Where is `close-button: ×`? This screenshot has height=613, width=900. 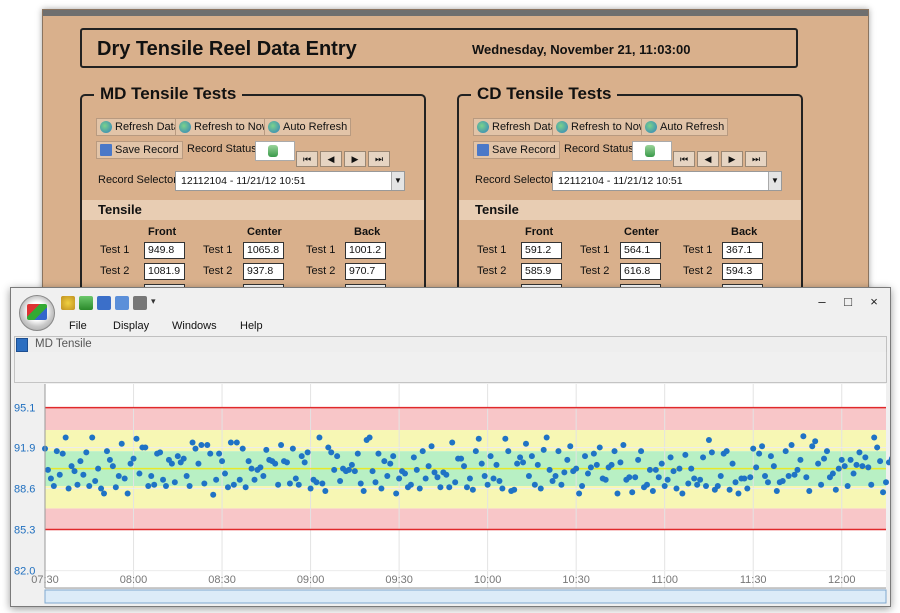 close-button: × is located at coordinates (874, 301).